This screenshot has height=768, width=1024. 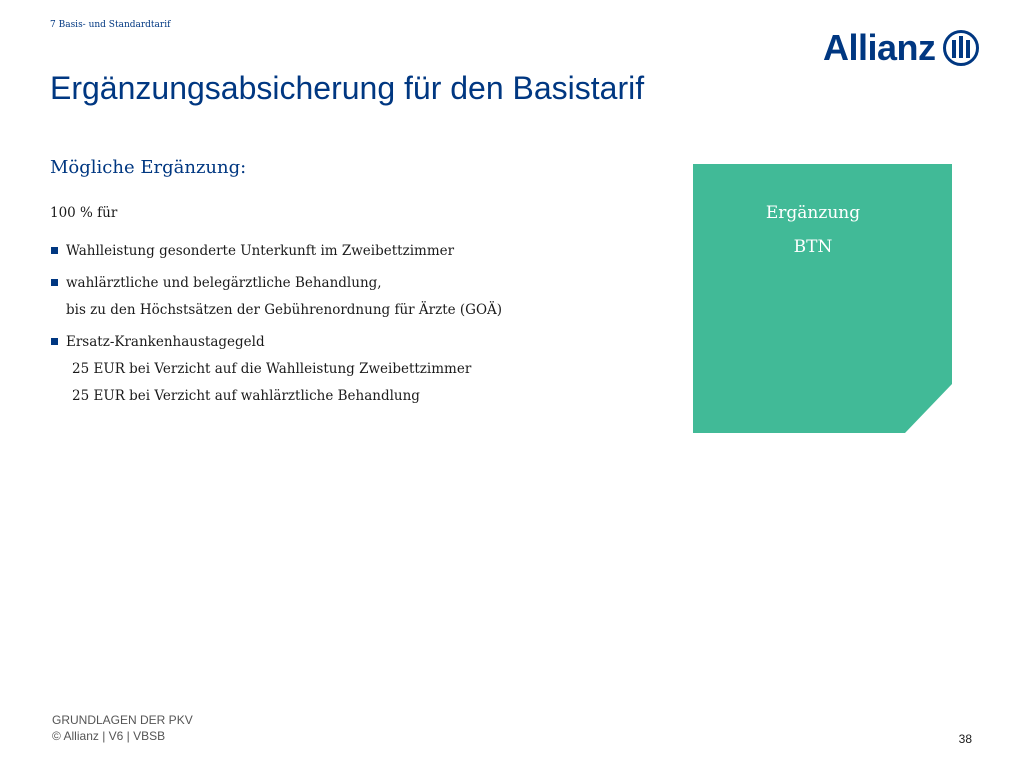 I want to click on subheading: Mögliche Ergänzung:, so click(x=148, y=167).